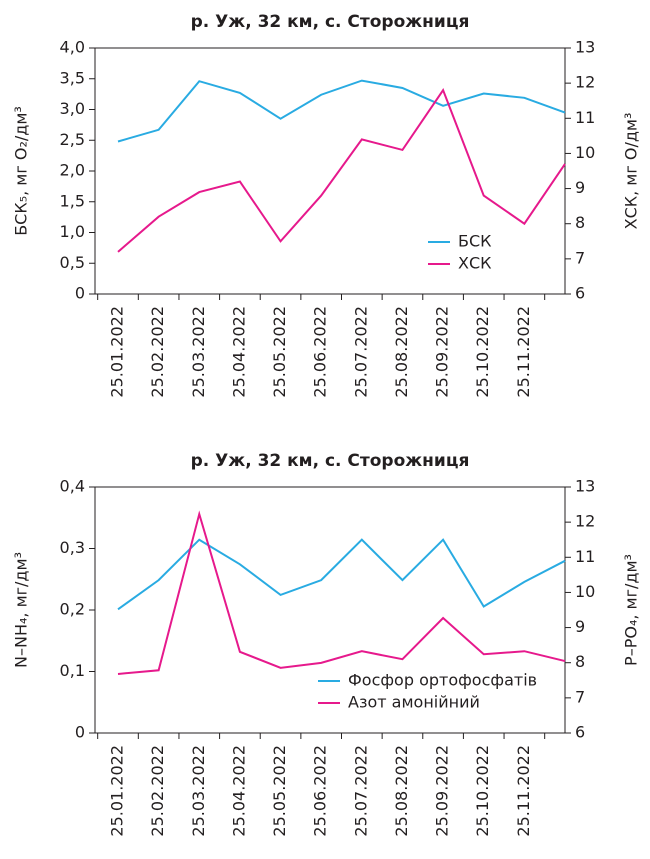  What do you see at coordinates (72, 108) in the screenshot?
I see `y-tick-label: 3,0` at bounding box center [72, 108].